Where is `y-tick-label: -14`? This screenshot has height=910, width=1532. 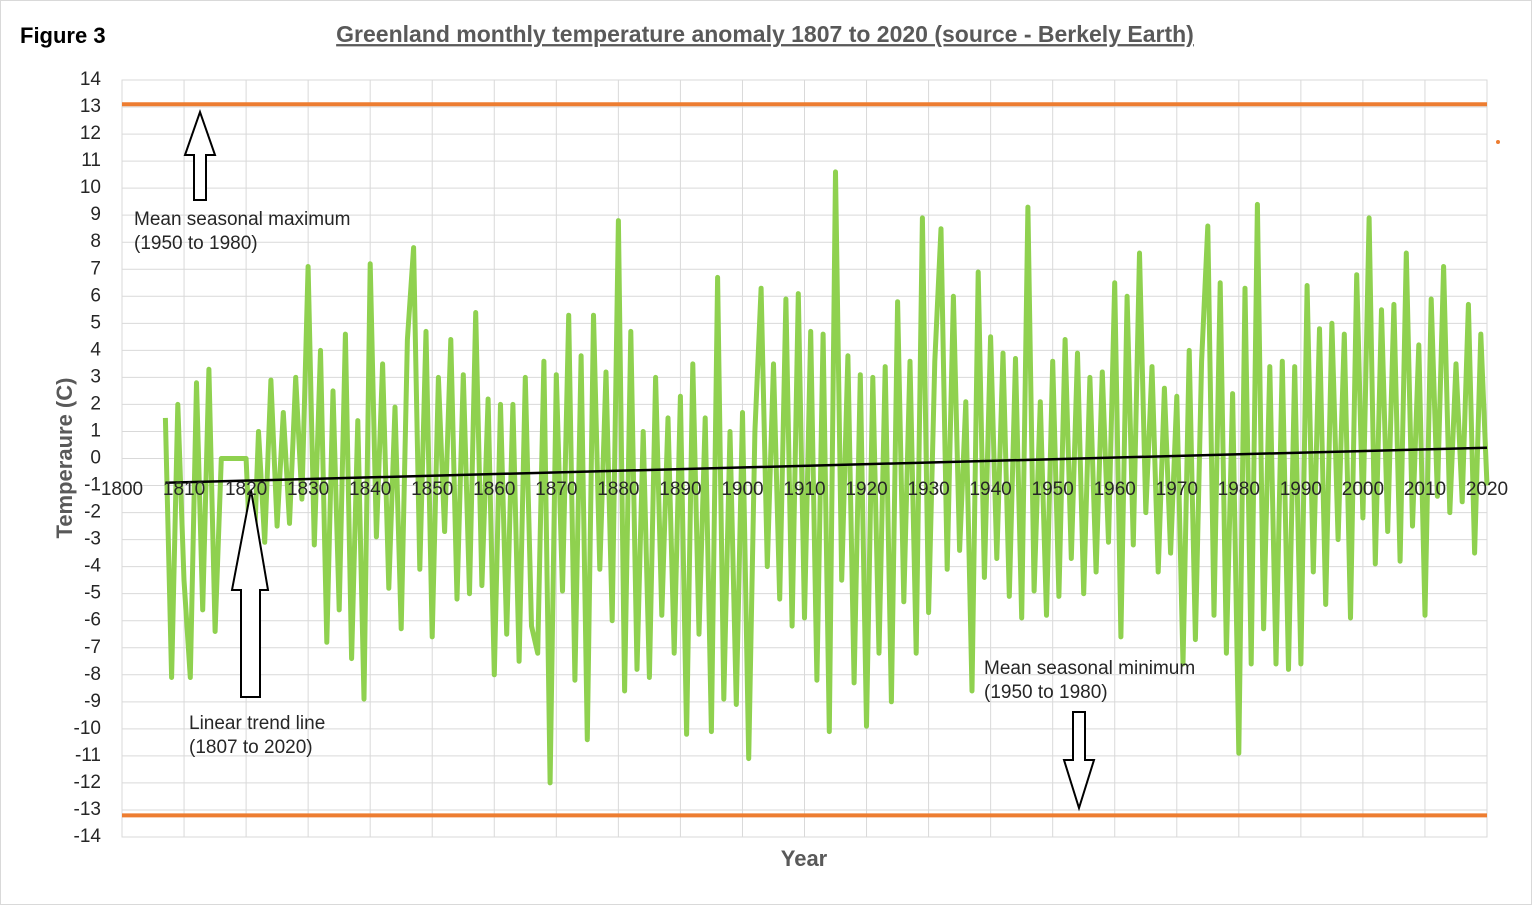
y-tick-label: -14 is located at coordinates (88, 836).